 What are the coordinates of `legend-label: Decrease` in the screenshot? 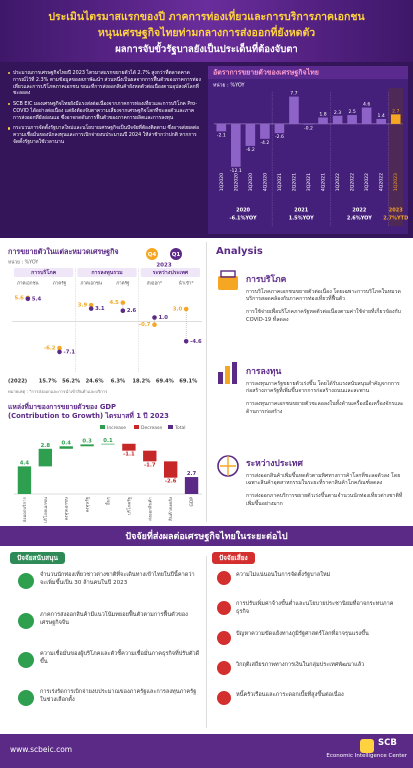 It's located at (151, 428).